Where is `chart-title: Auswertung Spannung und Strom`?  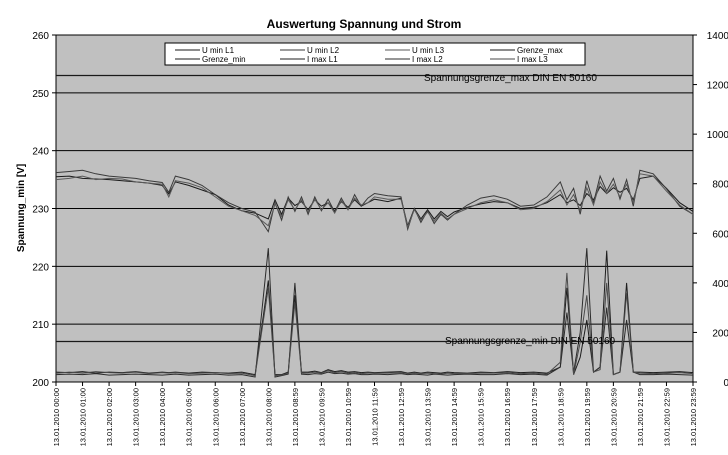 chart-title: Auswertung Spannung und Strom is located at coordinates (364, 24).